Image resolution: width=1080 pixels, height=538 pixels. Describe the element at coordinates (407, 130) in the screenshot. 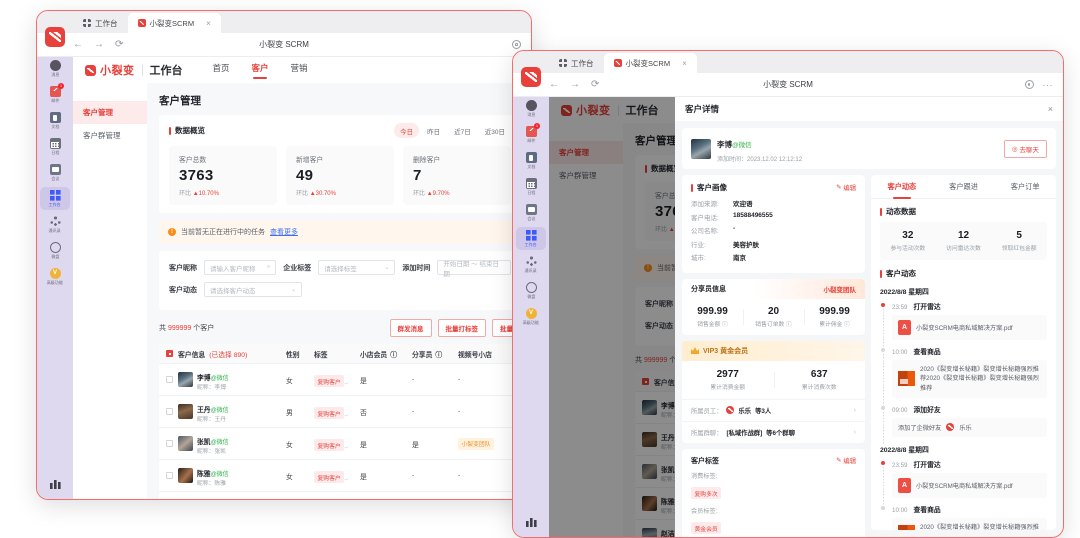

I see `date-tab-today: 今日` at that location.